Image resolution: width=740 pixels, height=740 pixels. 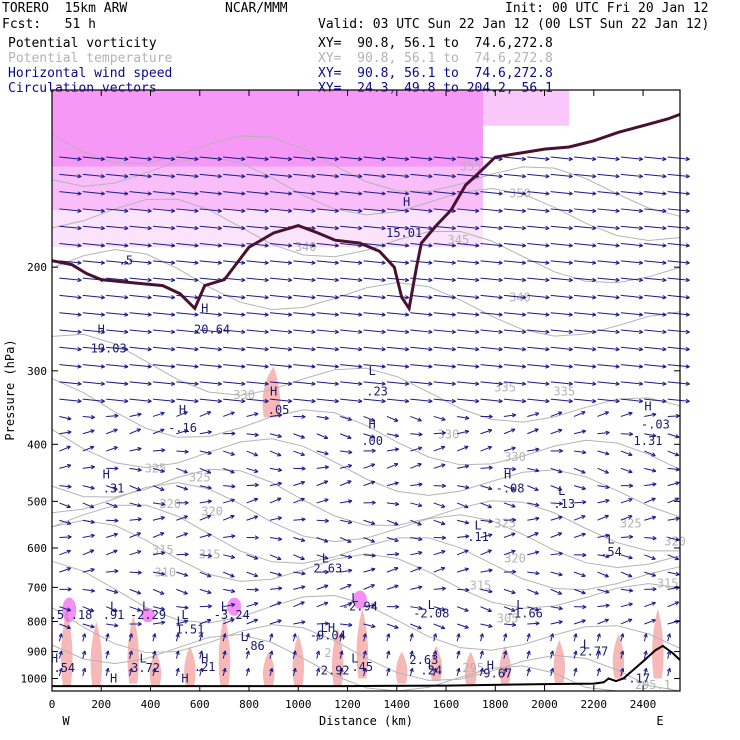 I want to click on pv-label: H, so click(x=184, y=679).